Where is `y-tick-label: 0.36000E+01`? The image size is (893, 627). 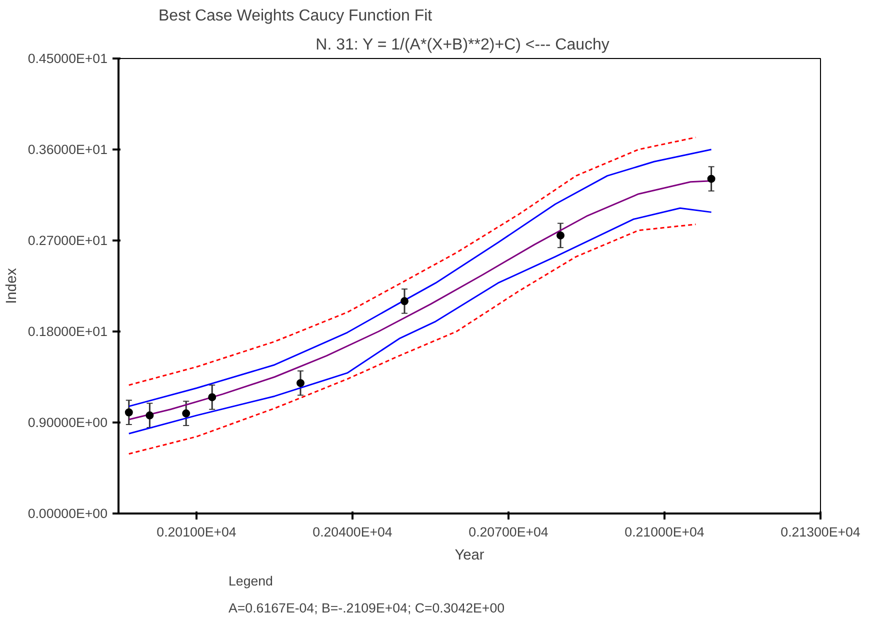
y-tick-label: 0.36000E+01 is located at coordinates (68, 149).